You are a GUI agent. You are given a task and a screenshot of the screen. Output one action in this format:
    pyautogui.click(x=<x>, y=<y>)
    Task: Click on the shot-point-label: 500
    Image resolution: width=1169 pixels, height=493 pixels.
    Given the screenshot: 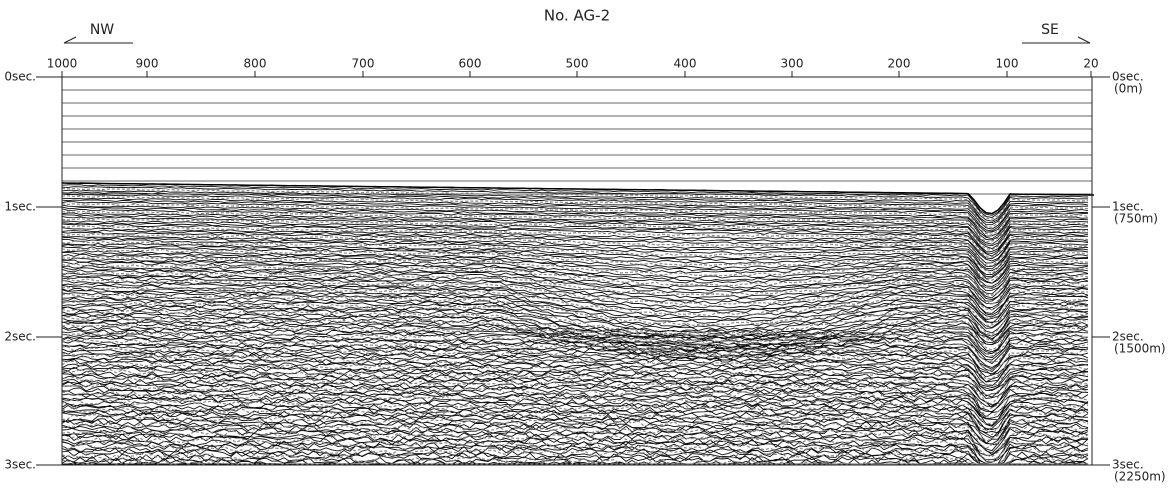 What is the action you would take?
    pyautogui.click(x=577, y=64)
    